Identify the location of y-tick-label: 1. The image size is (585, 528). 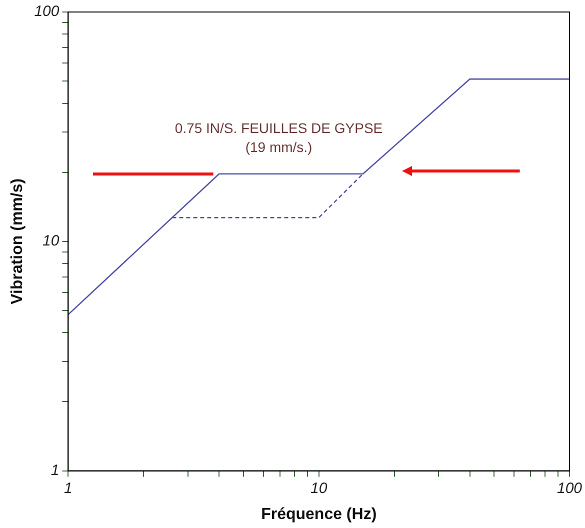
(55, 470).